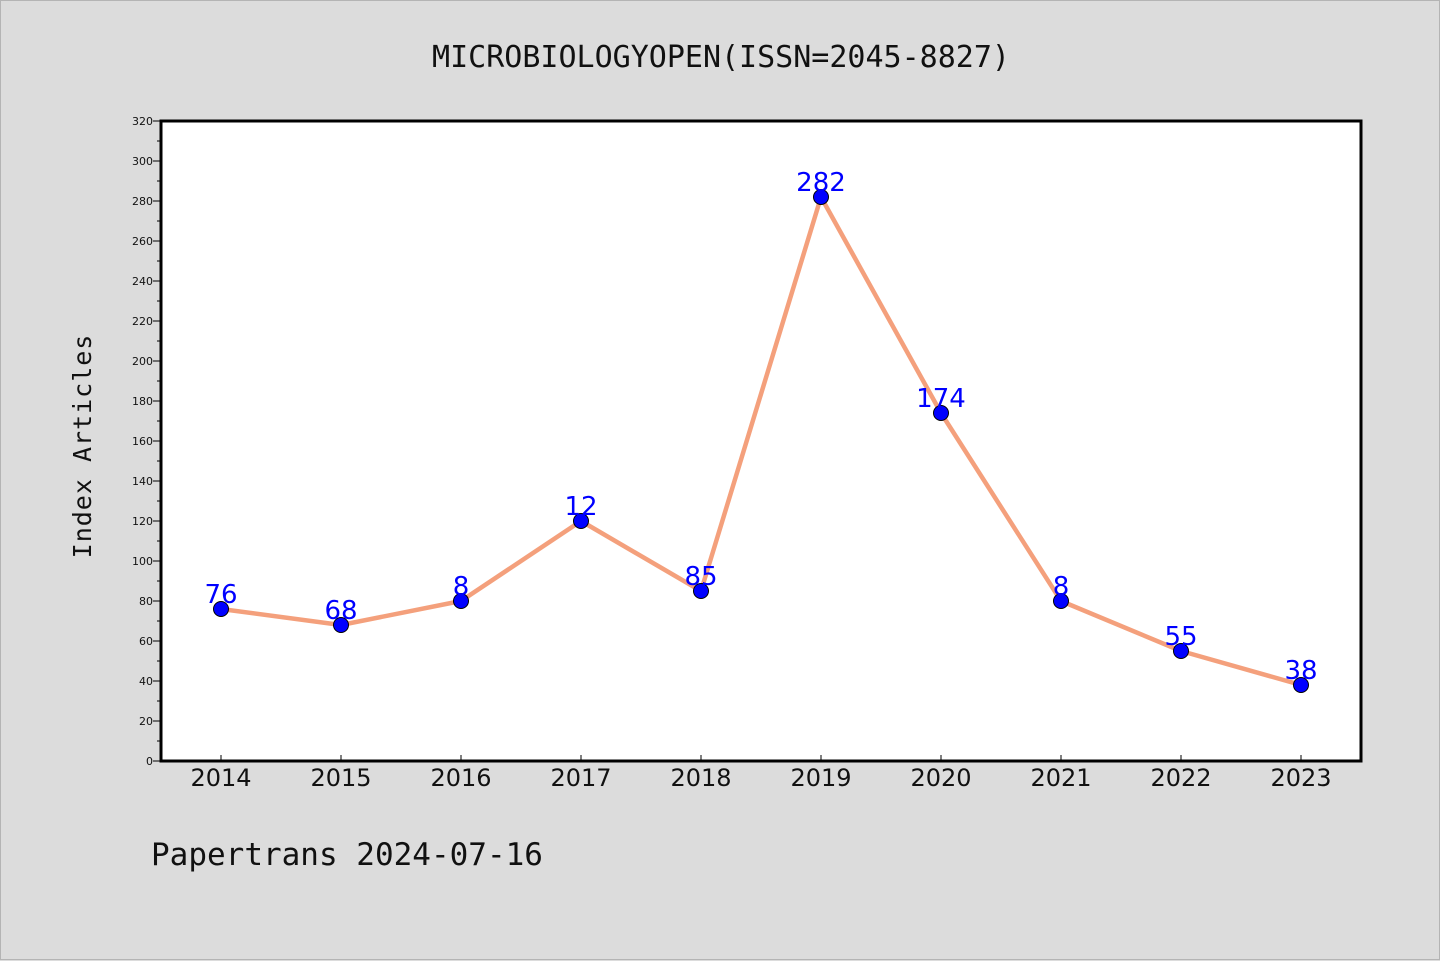 The height and width of the screenshot is (961, 1440). Describe the element at coordinates (821, 183) in the screenshot. I see `data-label: 282` at that location.